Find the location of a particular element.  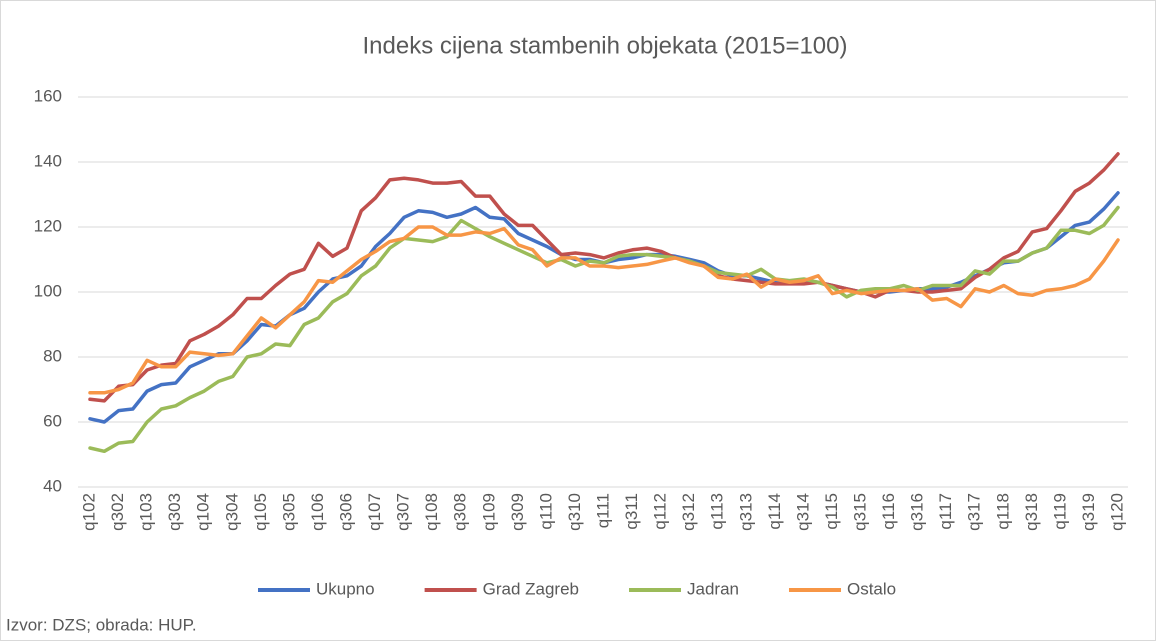

x-tick-label: q312 is located at coordinates (688, 512).